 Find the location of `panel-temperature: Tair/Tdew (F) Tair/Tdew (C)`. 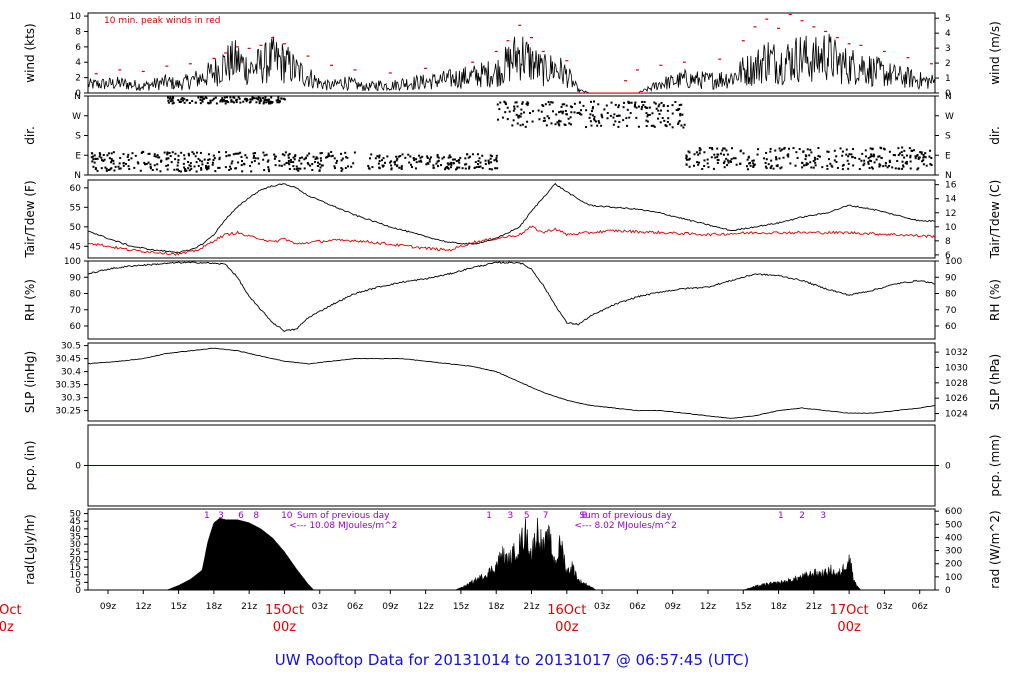

panel-temperature: Tair/Tdew (F) Tair/Tdew (C) is located at coordinates (512, 219).